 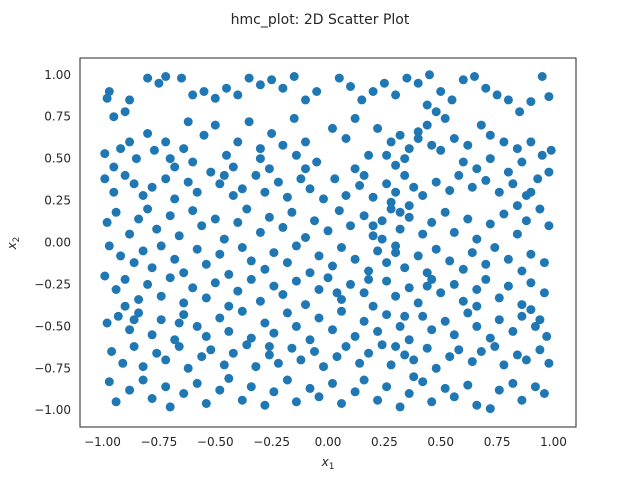 I want to click on y-axis-label: x2, so click(x=13, y=244).